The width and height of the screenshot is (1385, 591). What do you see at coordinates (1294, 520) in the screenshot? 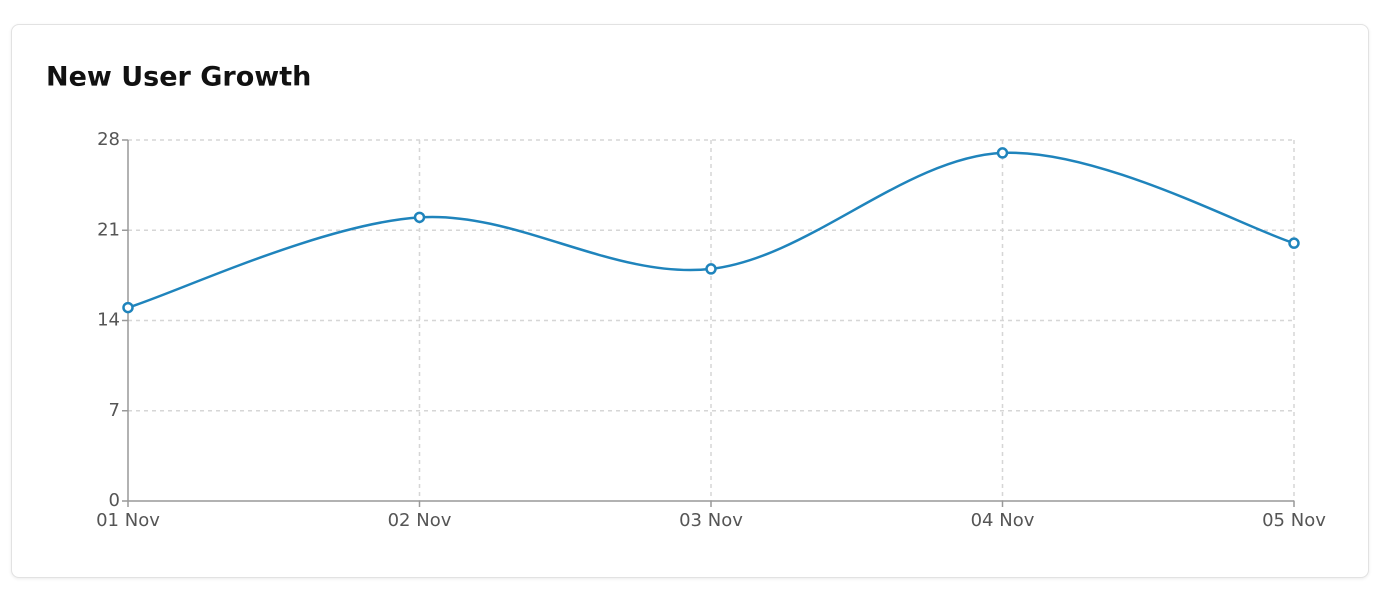
I see `x-tick-label: 05 Nov` at bounding box center [1294, 520].